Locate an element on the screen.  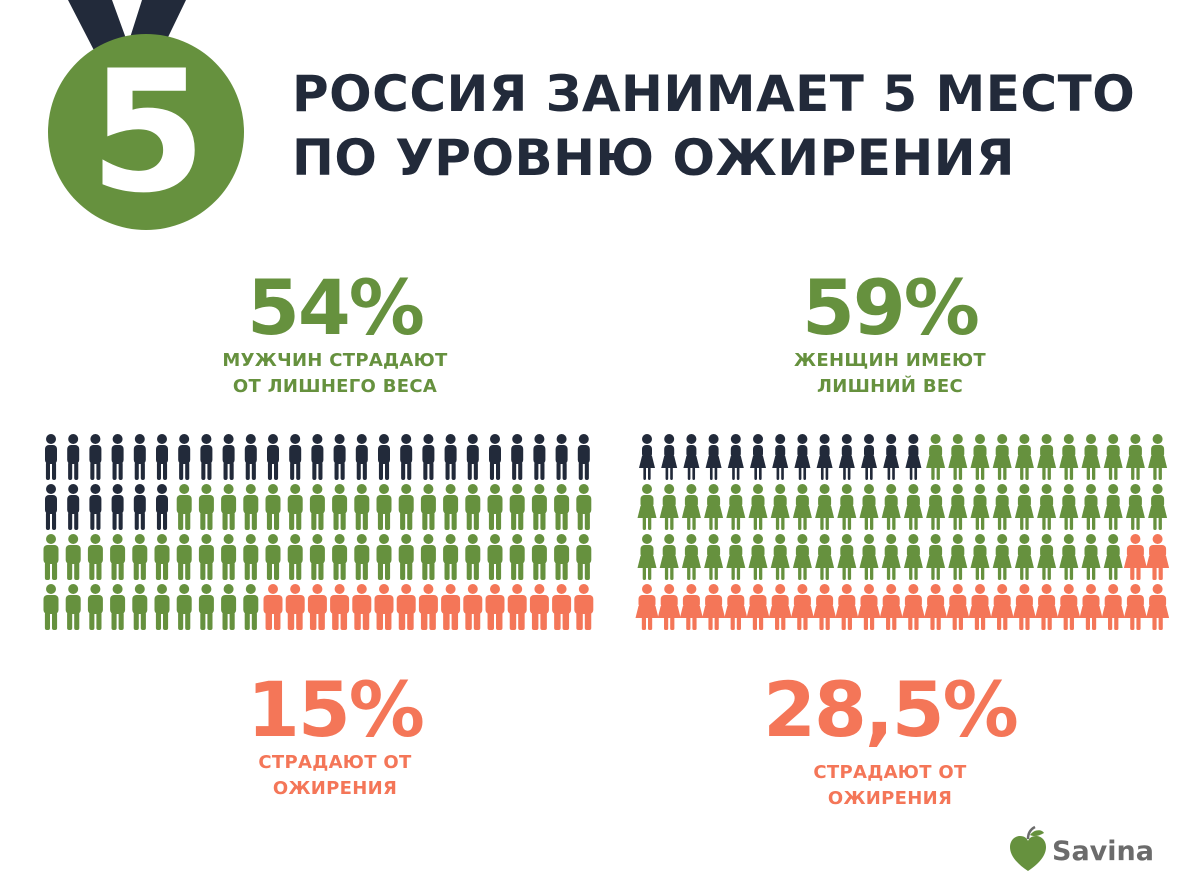
men-obese-percent: 15% is located at coordinates (336, 709).